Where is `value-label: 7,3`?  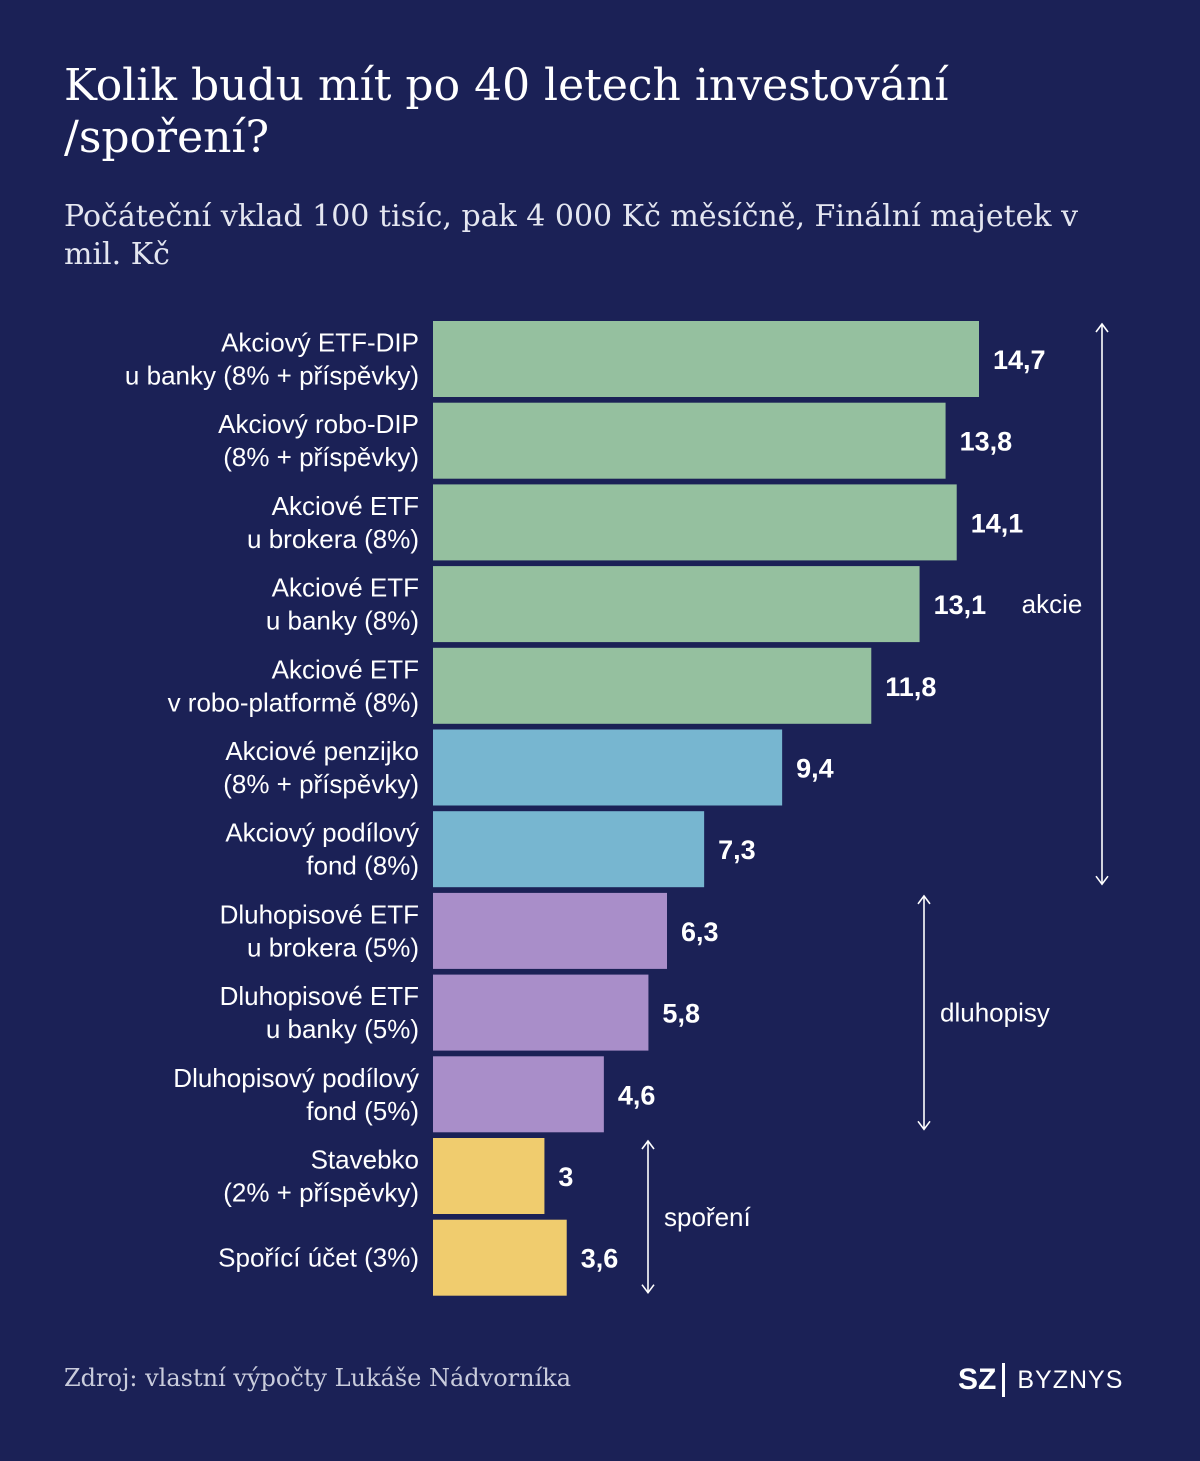
value-label: 7,3 is located at coordinates (737, 850).